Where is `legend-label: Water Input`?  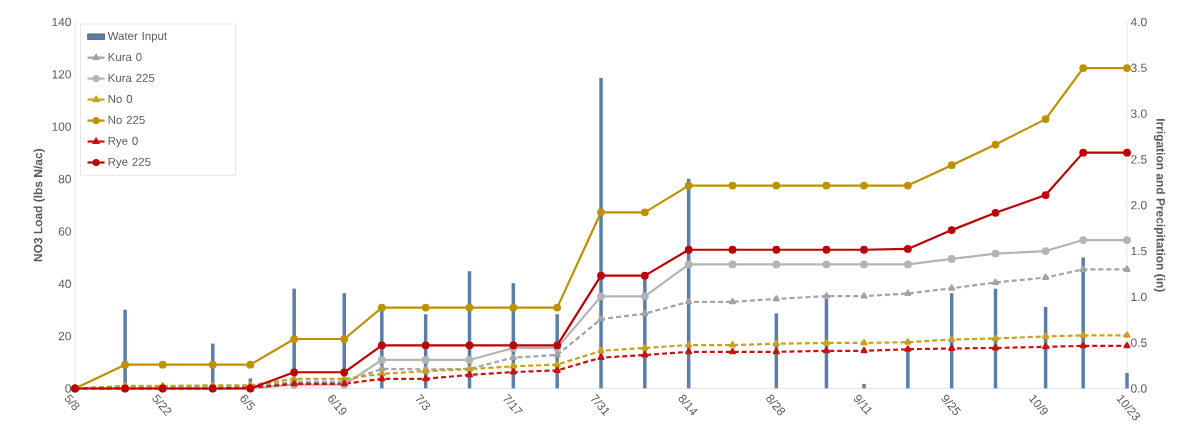 legend-label: Water Input is located at coordinates (137, 37).